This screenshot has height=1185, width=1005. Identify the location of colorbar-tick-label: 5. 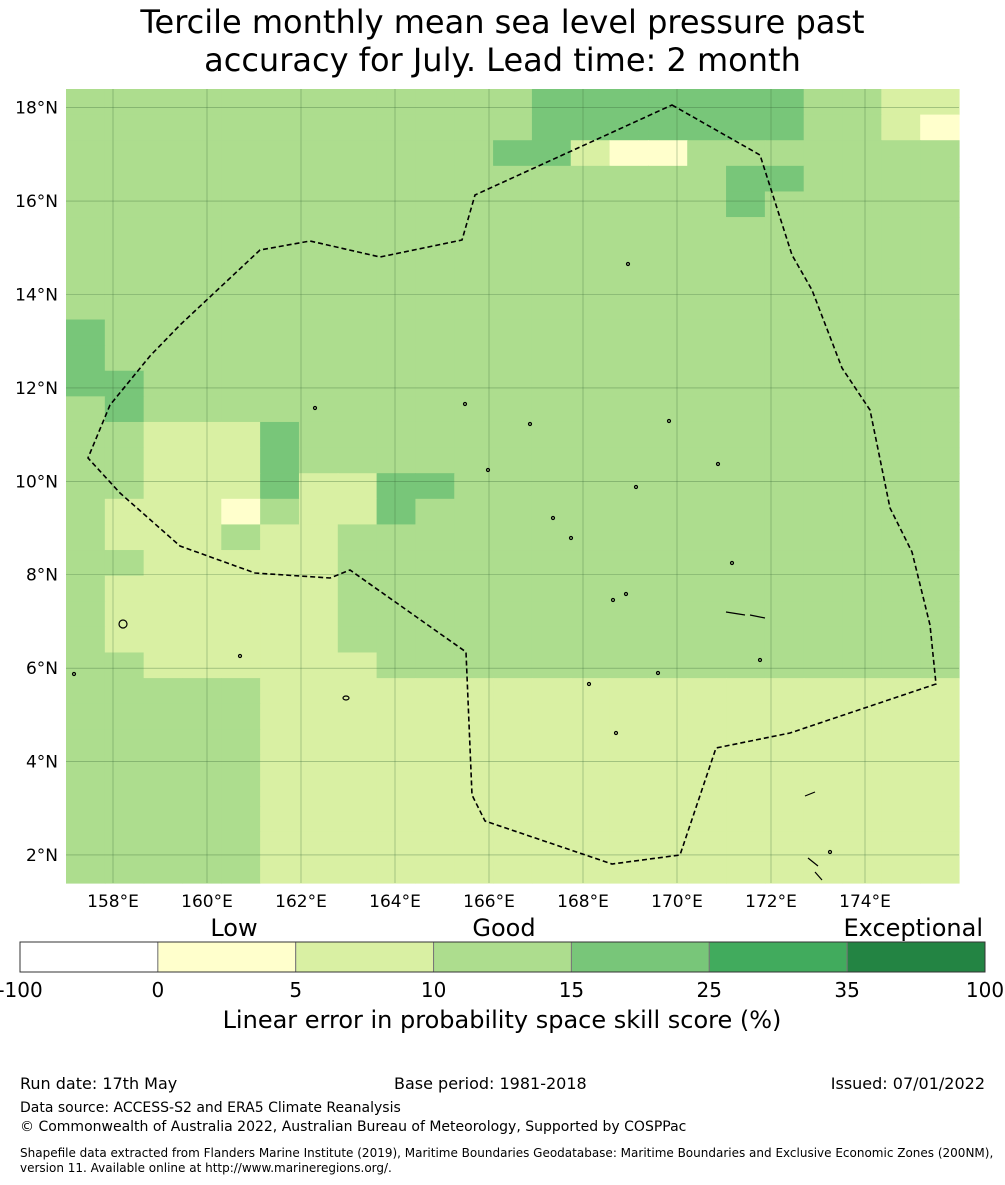
(295, 990).